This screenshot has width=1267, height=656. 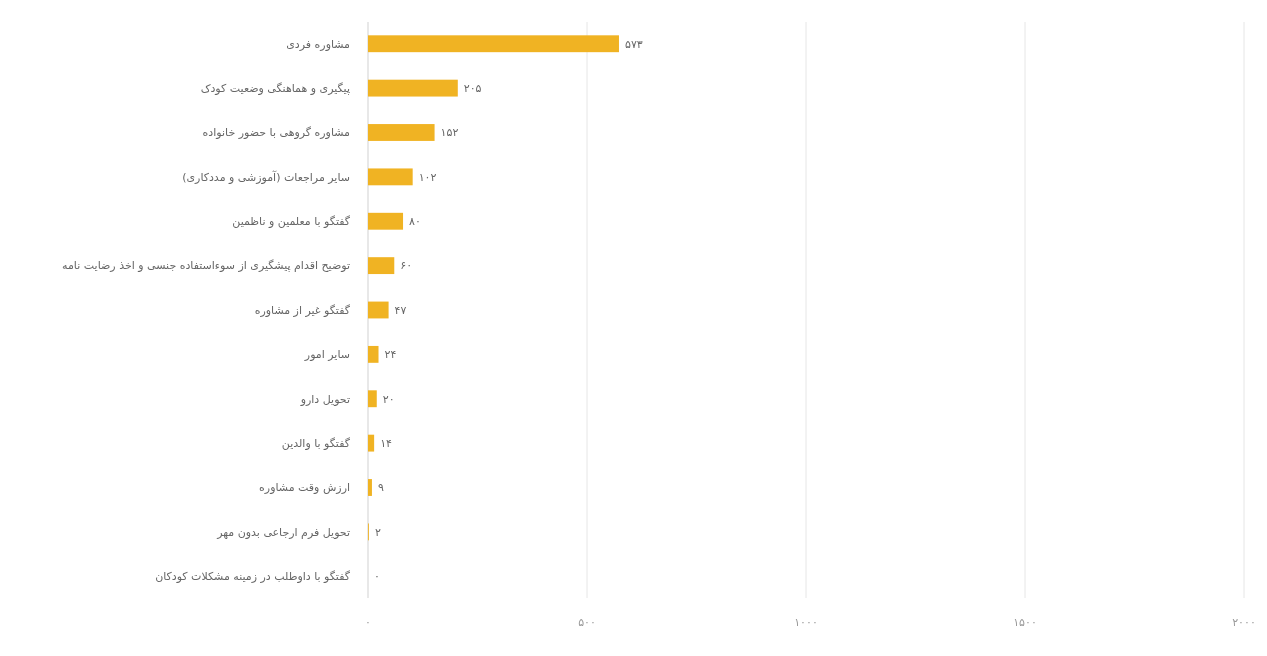 I want to click on y-tick-label: تحویل دارو, so click(x=324, y=399).